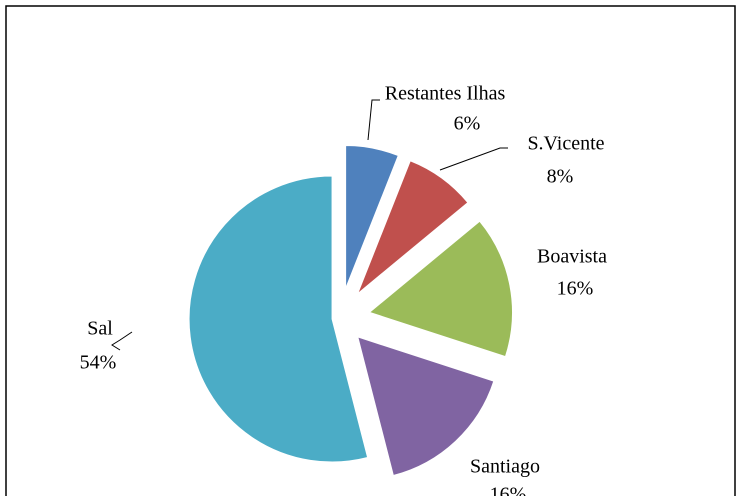 Image resolution: width=741 pixels, height=496 pixels. I want to click on slice-category-label: Santiago, so click(505, 467).